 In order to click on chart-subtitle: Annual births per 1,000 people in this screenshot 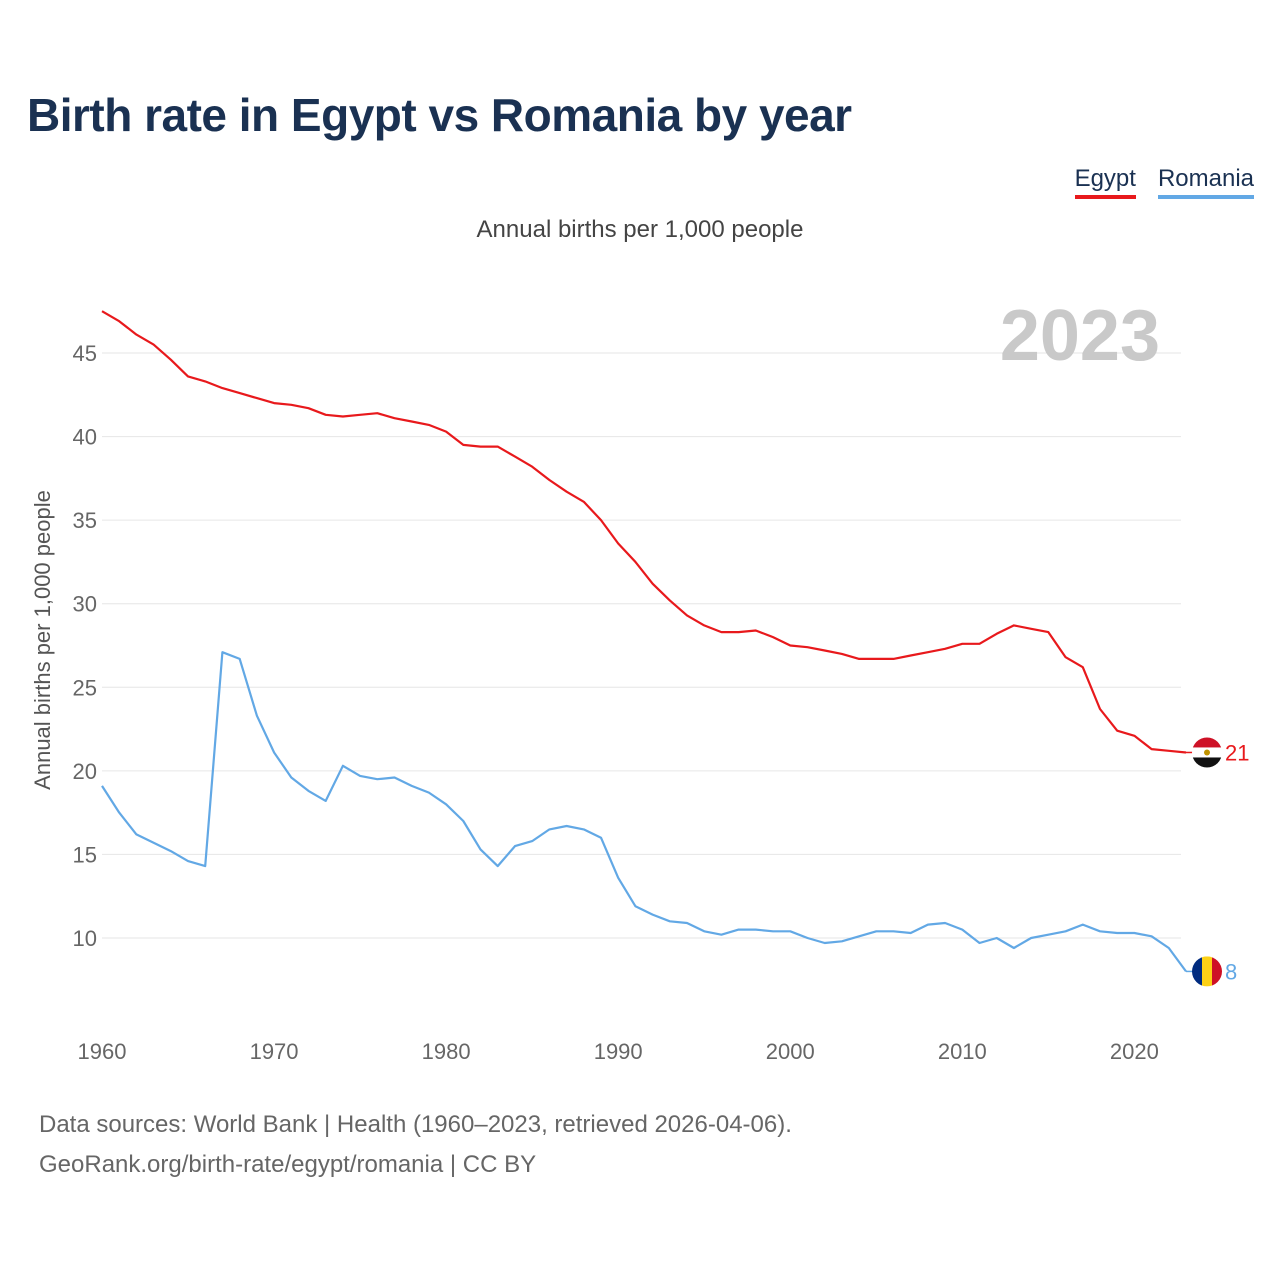, I will do `click(640, 229)`.